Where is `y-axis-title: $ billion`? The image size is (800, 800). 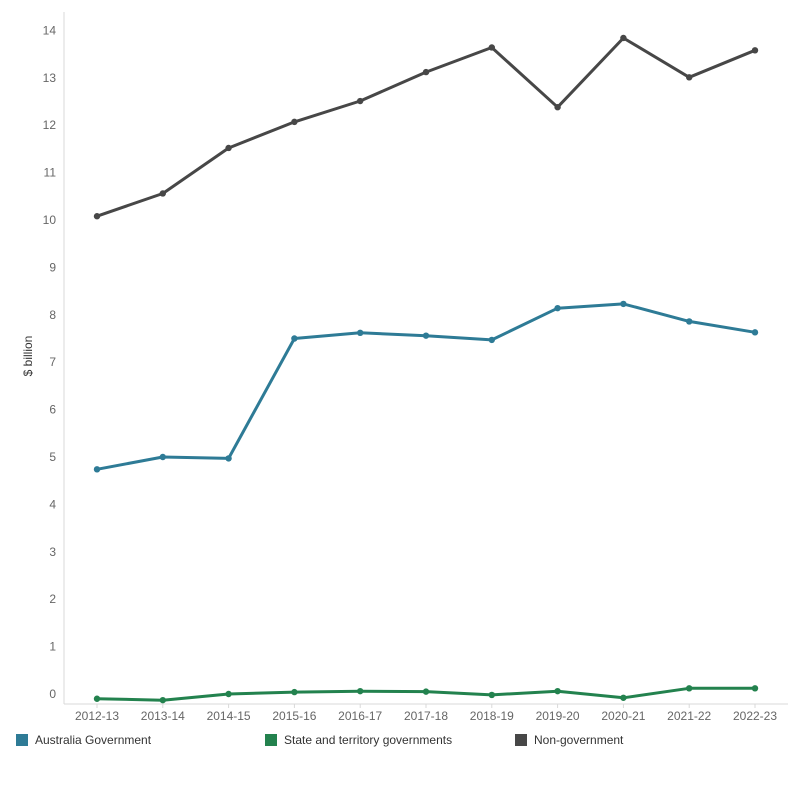 y-axis-title: $ billion is located at coordinates (28, 356).